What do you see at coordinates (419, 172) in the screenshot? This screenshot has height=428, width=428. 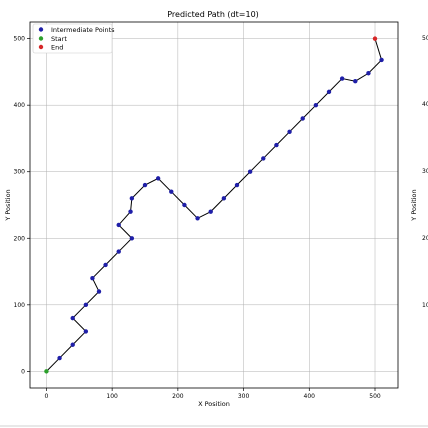 I see `right-panel-partial: Y Position 50 40 30 20 10` at bounding box center [419, 172].